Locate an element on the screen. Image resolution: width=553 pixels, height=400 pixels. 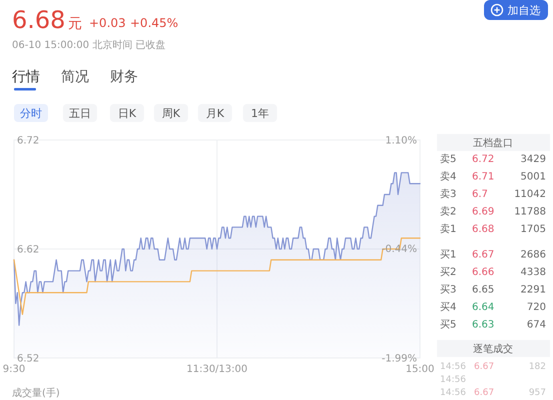
text: 4338 is located at coordinates (533, 272).